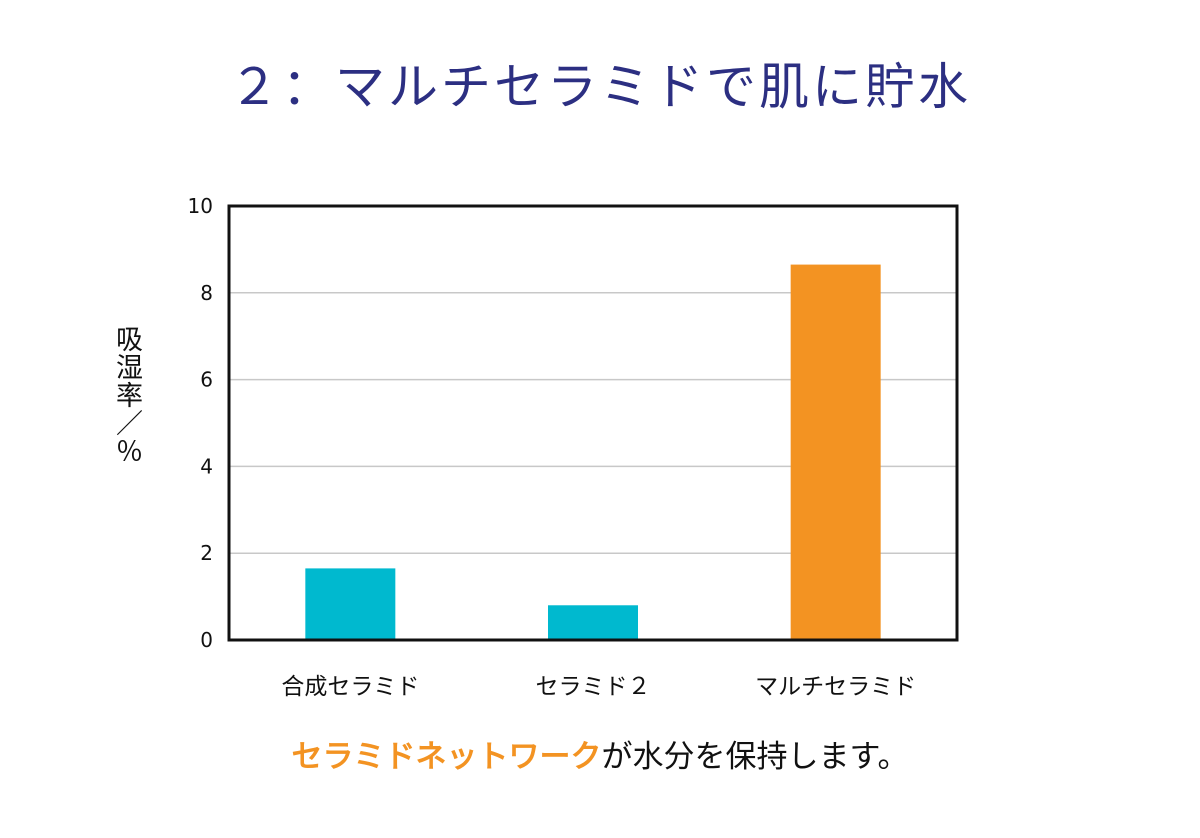 This screenshot has width=1200, height=838. What do you see at coordinates (593, 687) in the screenshot?
I see `category-label: セラミド２` at bounding box center [593, 687].